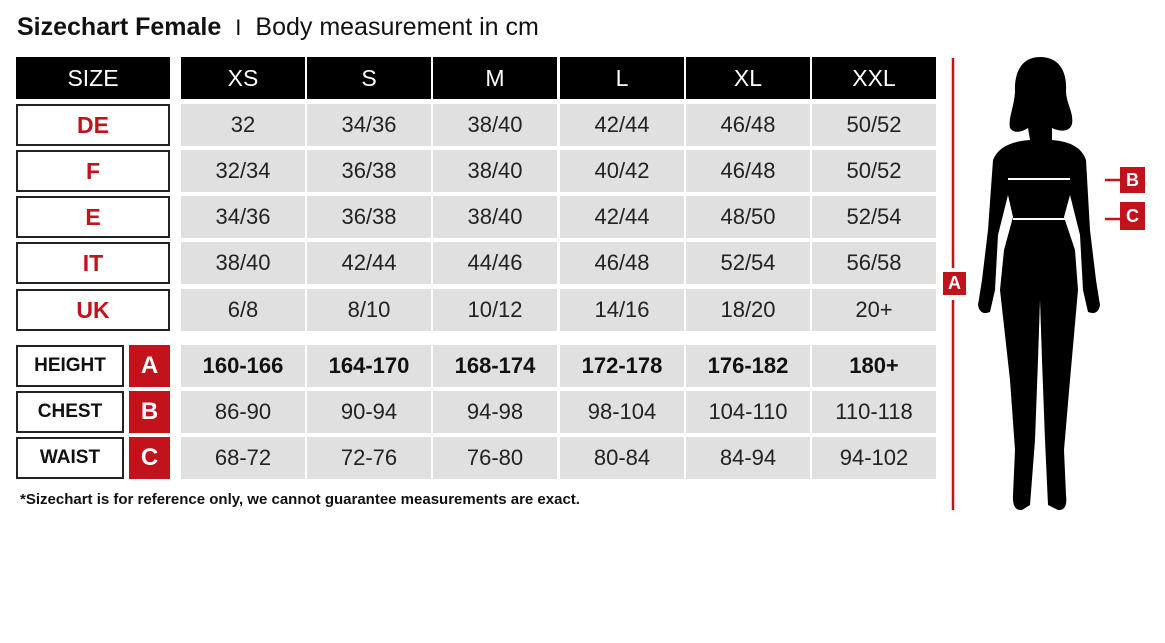  Describe the element at coordinates (495, 412) in the screenshot. I see `table-cell: 94-98` at that location.